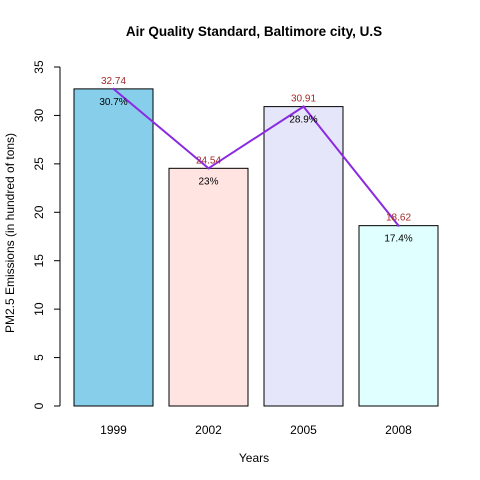 Image resolution: width=480 pixels, height=480 pixels. I want to click on y-tick-label: 25, so click(39, 164).